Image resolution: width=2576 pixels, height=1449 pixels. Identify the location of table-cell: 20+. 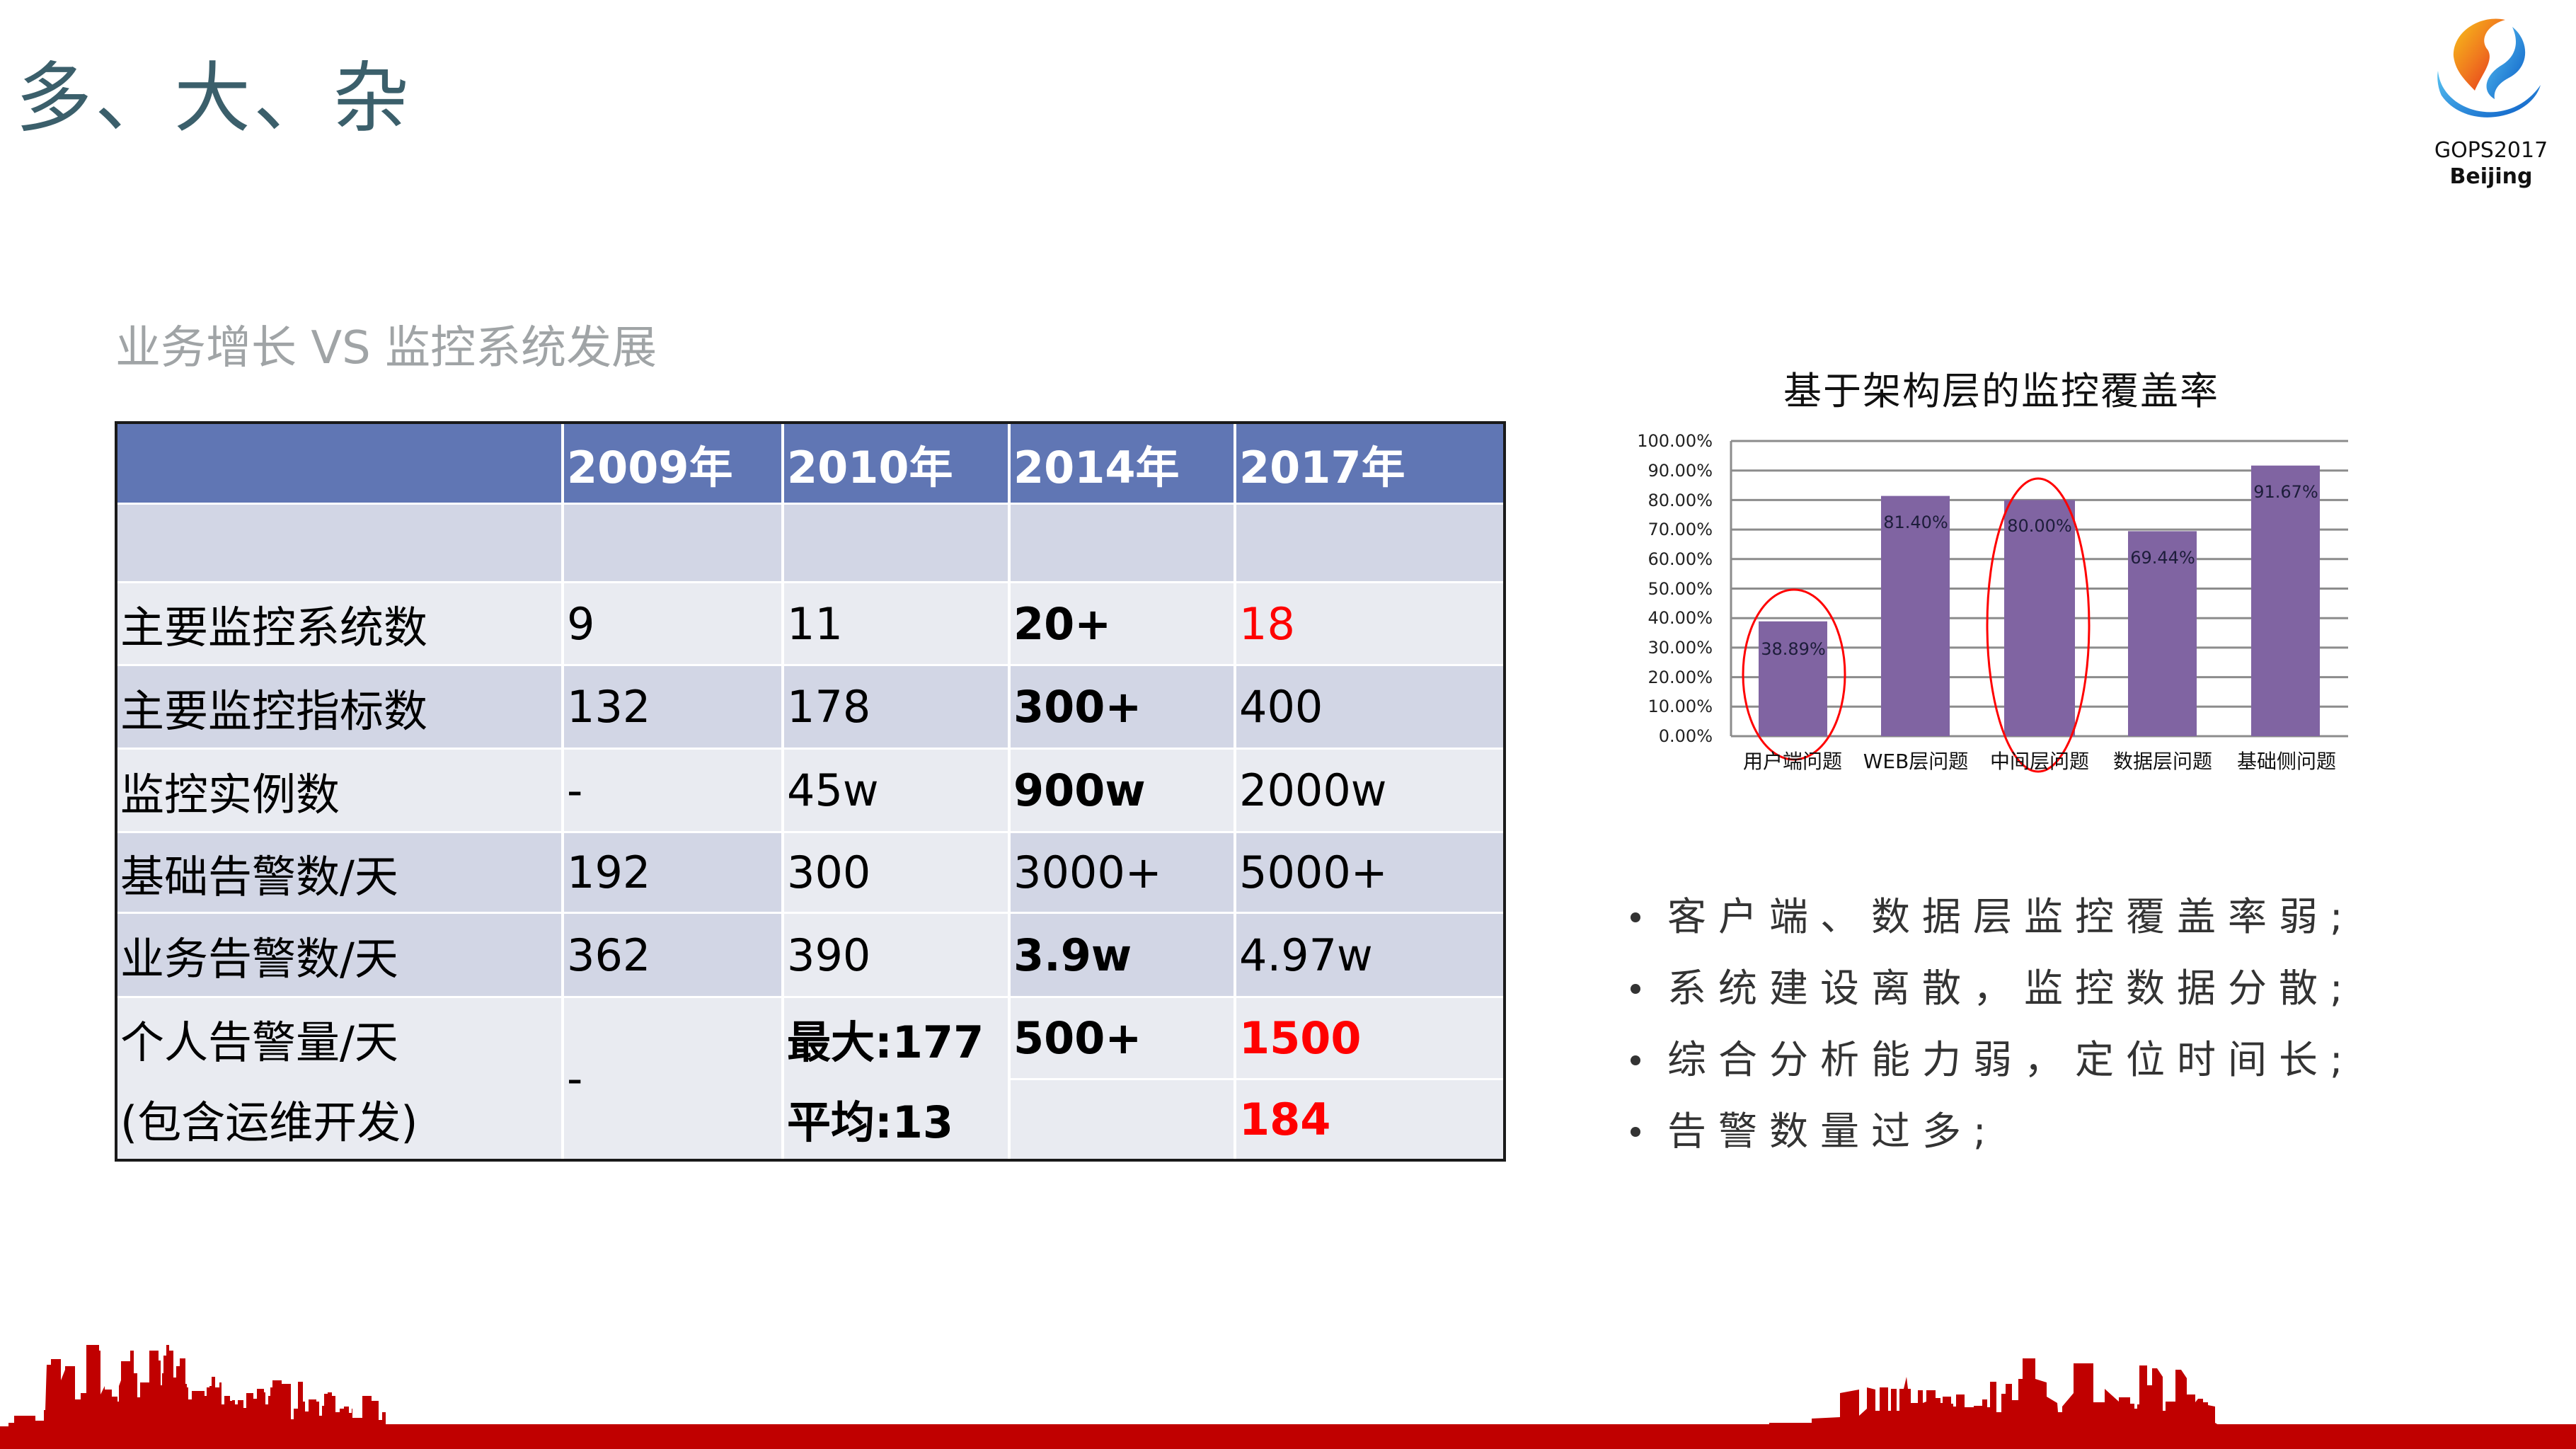
(1123, 623).